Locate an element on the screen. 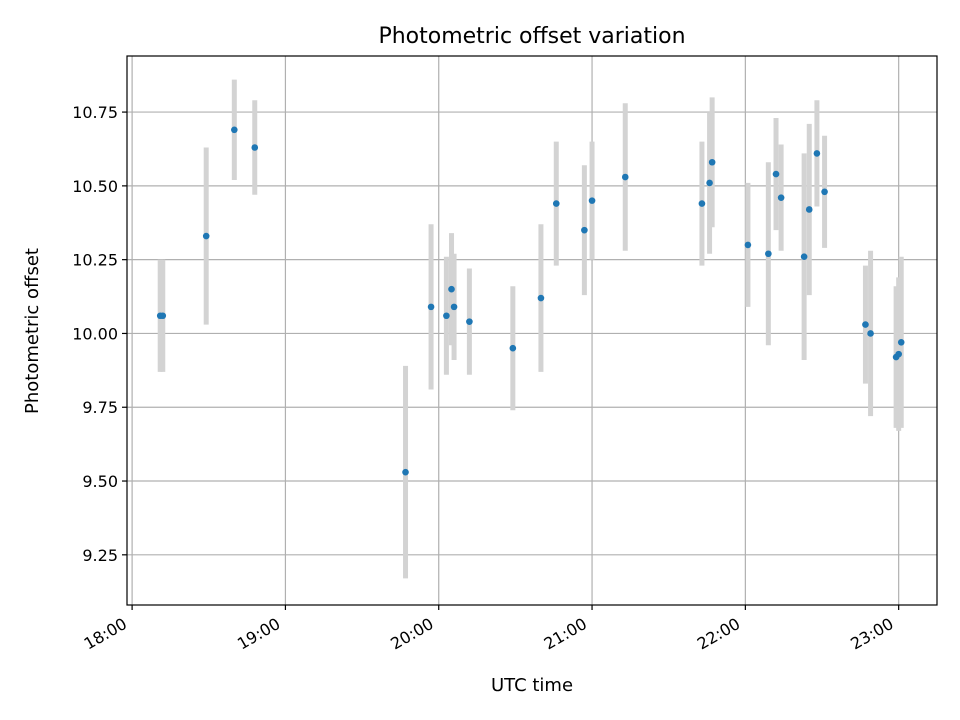 This screenshot has height=720, width=960. x-tick-label: 20:00 is located at coordinates (411, 634).